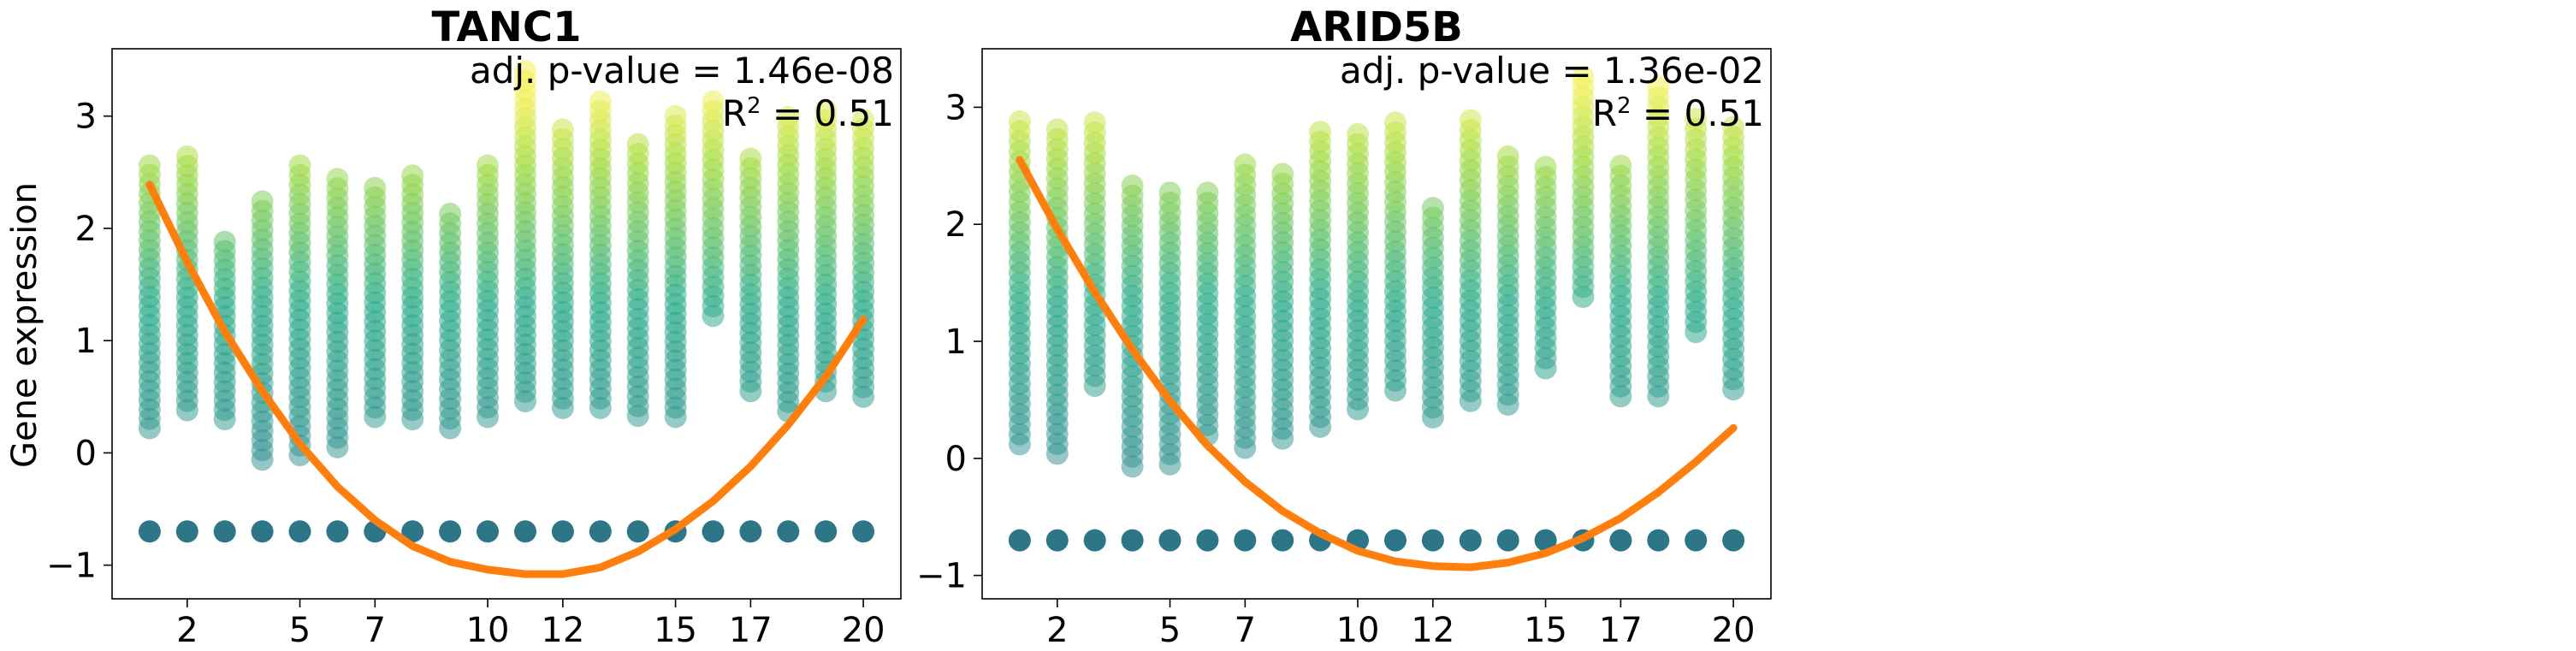 Image resolution: width=2576 pixels, height=651 pixels. I want to click on x-tick-label: 17, so click(1621, 630).